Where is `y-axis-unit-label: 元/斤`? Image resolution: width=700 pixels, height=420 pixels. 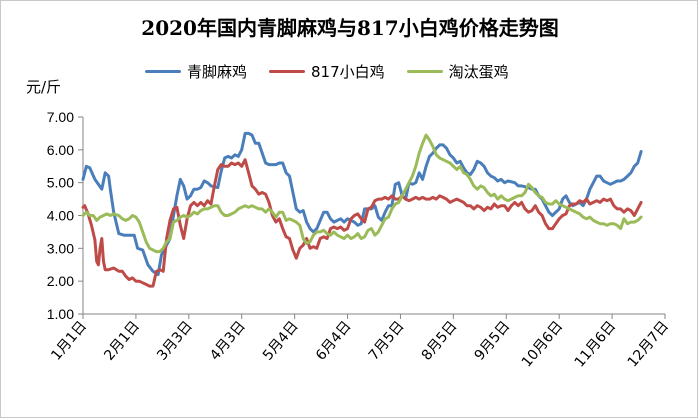
y-axis-unit-label: 元/斤 is located at coordinates (44, 87).